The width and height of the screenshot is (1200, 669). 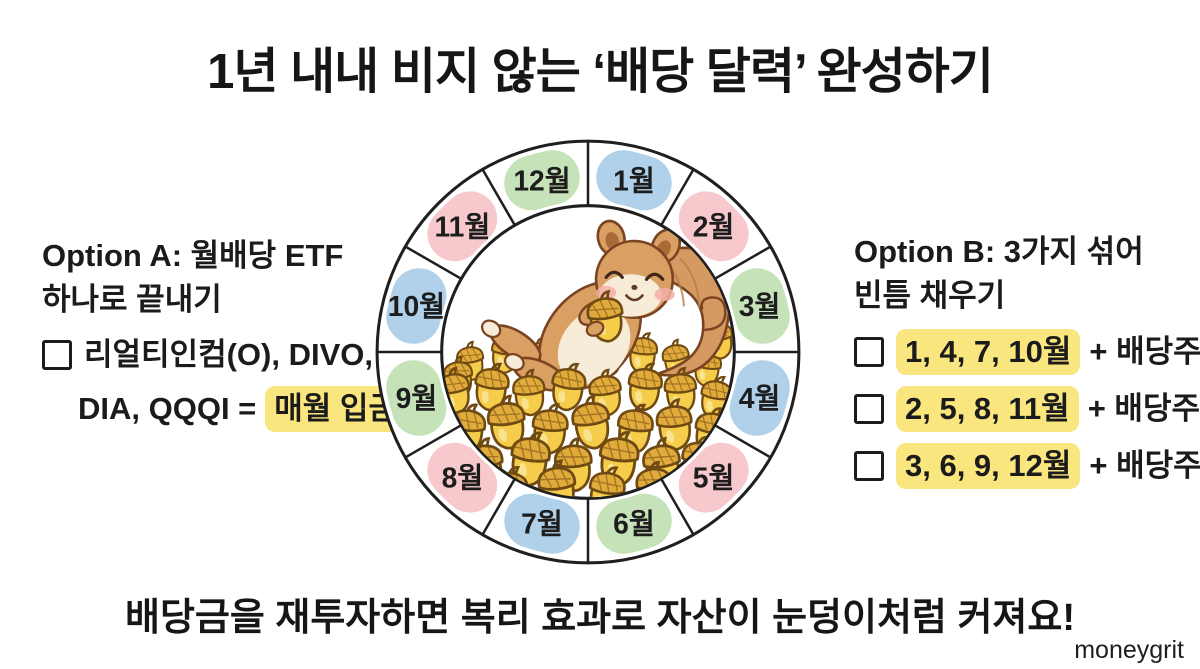 What do you see at coordinates (167, 409) in the screenshot?
I see `option-a-item-prefix: DIA, QQQI =` at bounding box center [167, 409].